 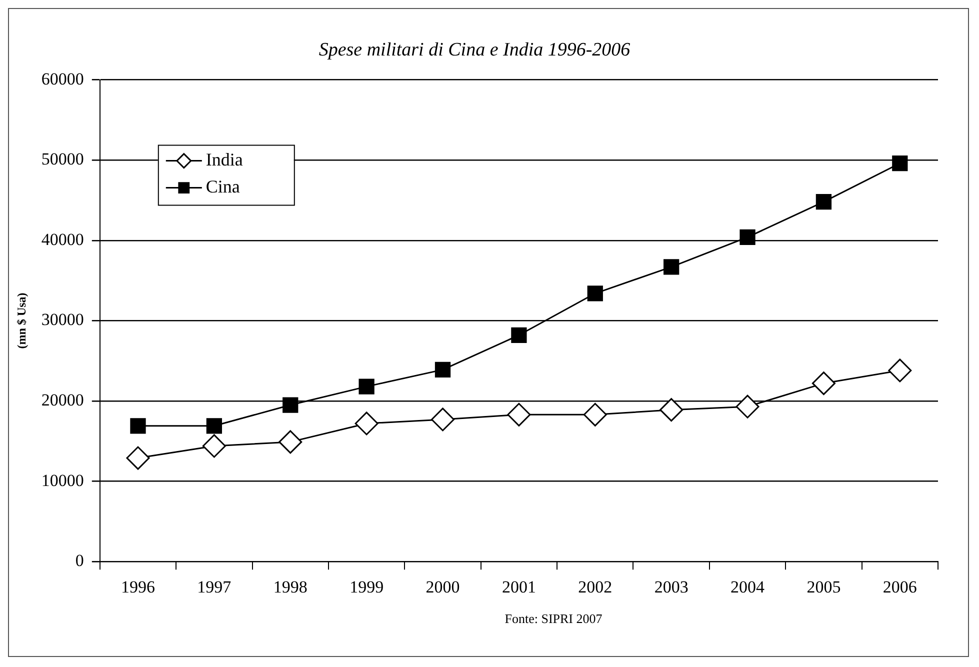 I want to click on chart-title: Spese militari di Cina e India 1996-2006, so click(x=474, y=49).